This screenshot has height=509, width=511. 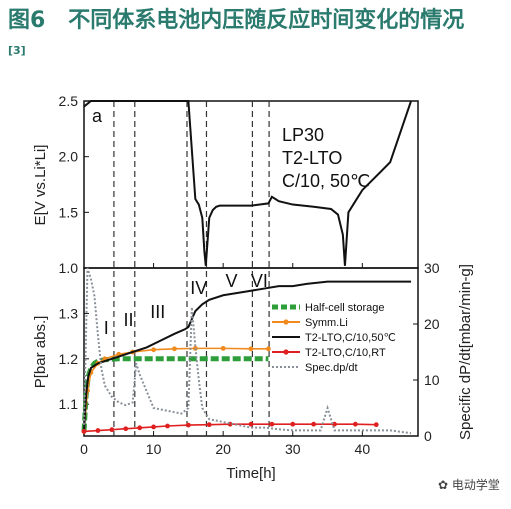 What do you see at coordinates (363, 449) in the screenshot?
I see `x-tick-label: 40` at bounding box center [363, 449].